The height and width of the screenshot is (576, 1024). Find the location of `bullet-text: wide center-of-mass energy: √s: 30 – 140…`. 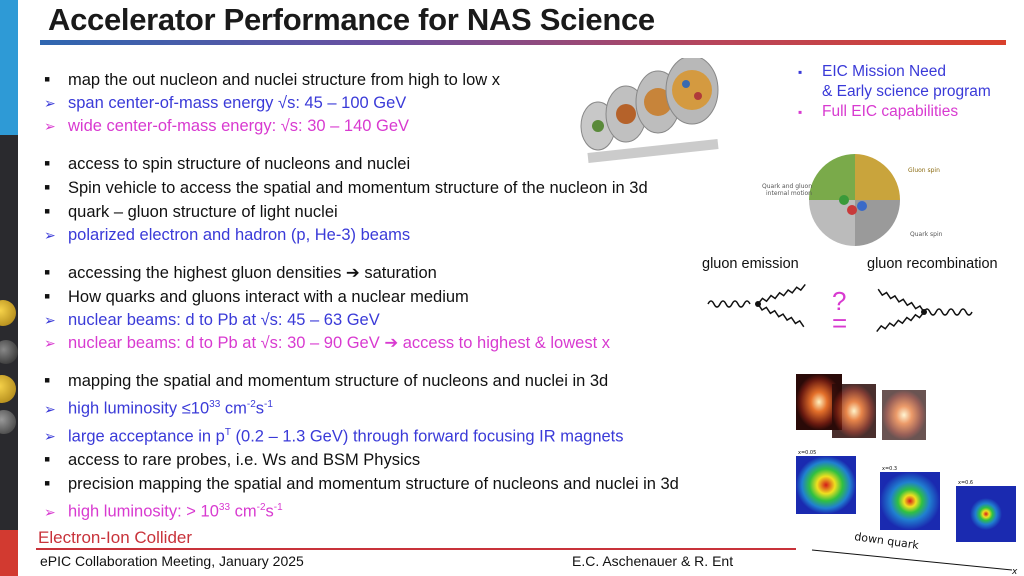

bullet-text: wide center-of-mass energy: √s: 30 – 140… is located at coordinates (239, 126).